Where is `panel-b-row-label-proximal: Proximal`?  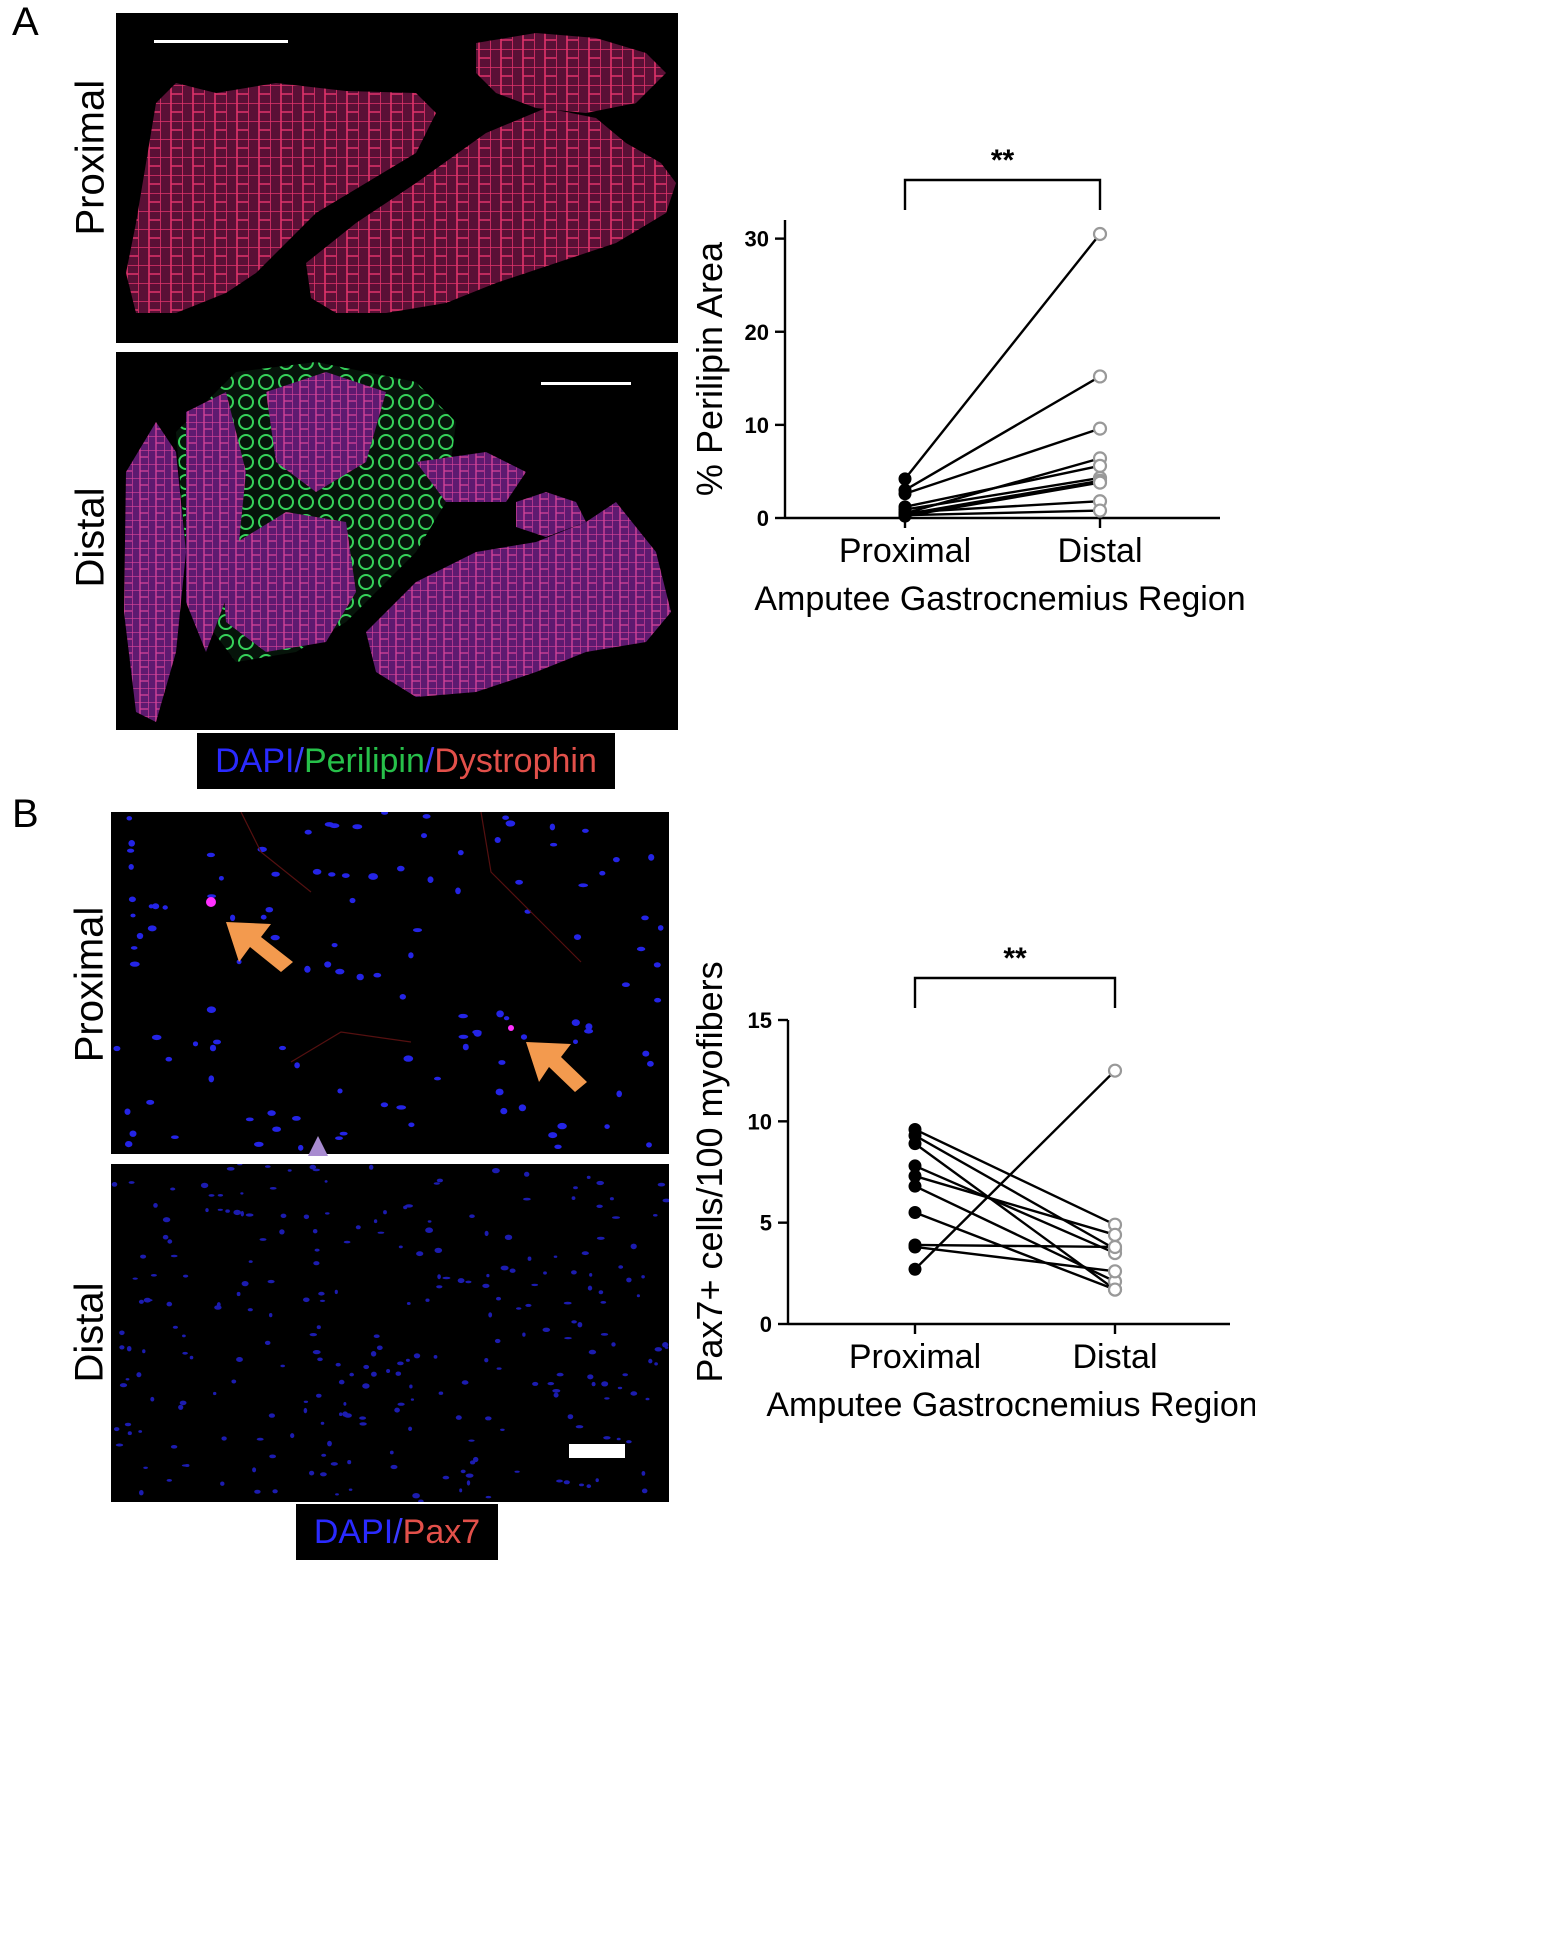 panel-b-row-label-proximal: Proximal is located at coordinates (89, 984).